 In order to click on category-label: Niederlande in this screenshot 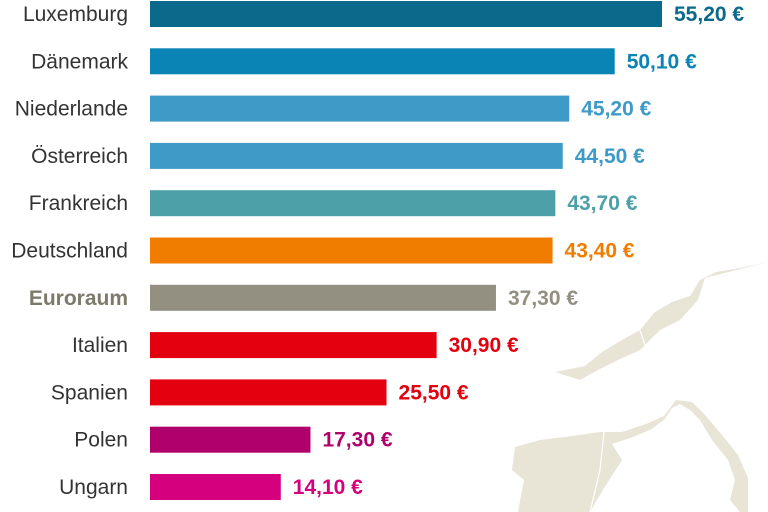, I will do `click(71, 109)`.